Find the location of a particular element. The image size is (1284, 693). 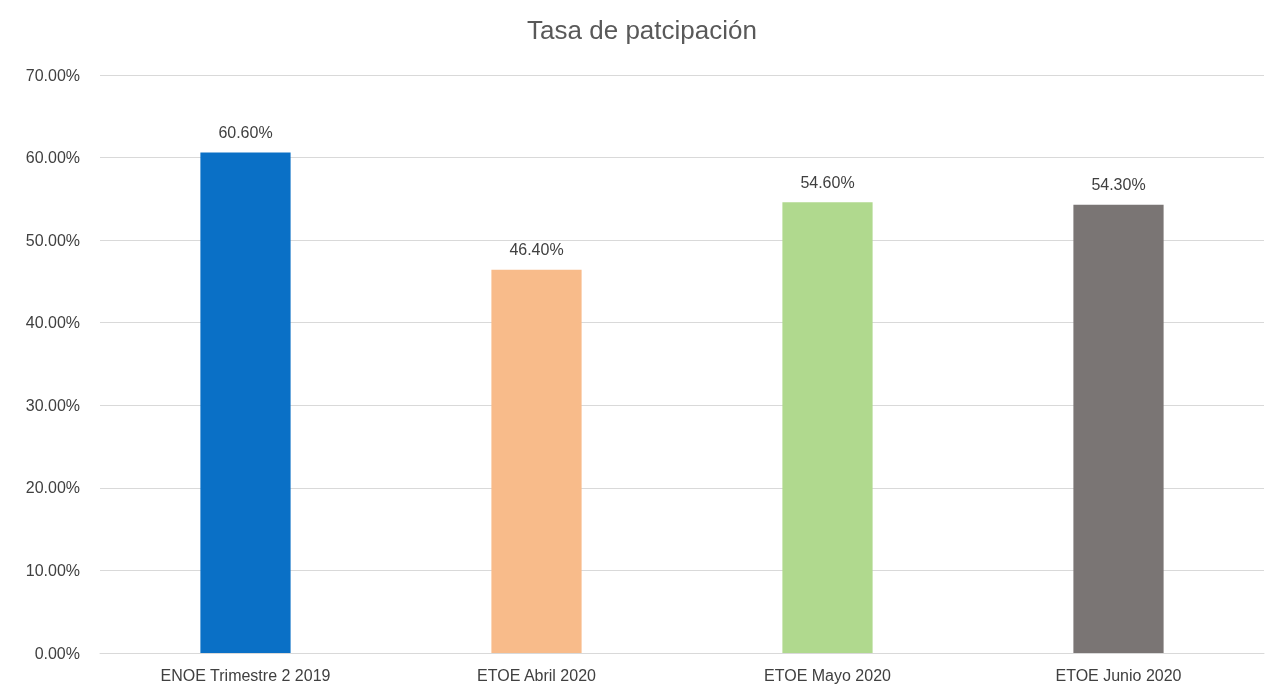

y-tick-label: 50.00% is located at coordinates (52, 240).